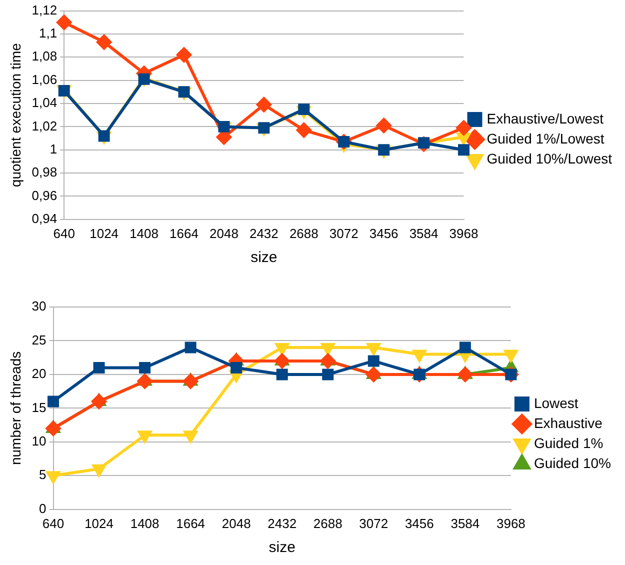 The width and height of the screenshot is (625, 565). I want to click on y-tick-label: 10, so click(39, 441).